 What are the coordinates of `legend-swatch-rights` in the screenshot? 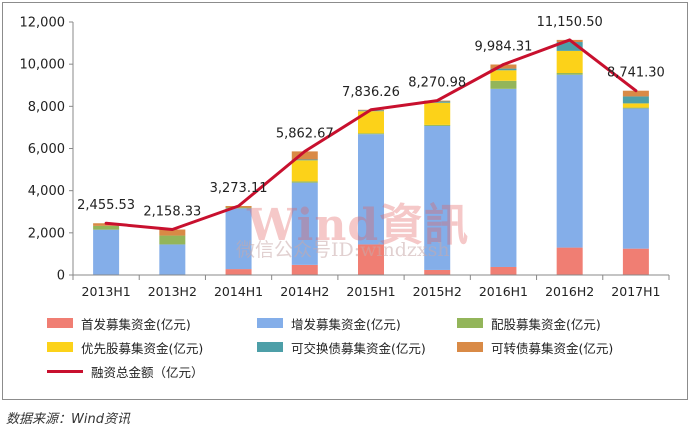 It's located at (470, 323).